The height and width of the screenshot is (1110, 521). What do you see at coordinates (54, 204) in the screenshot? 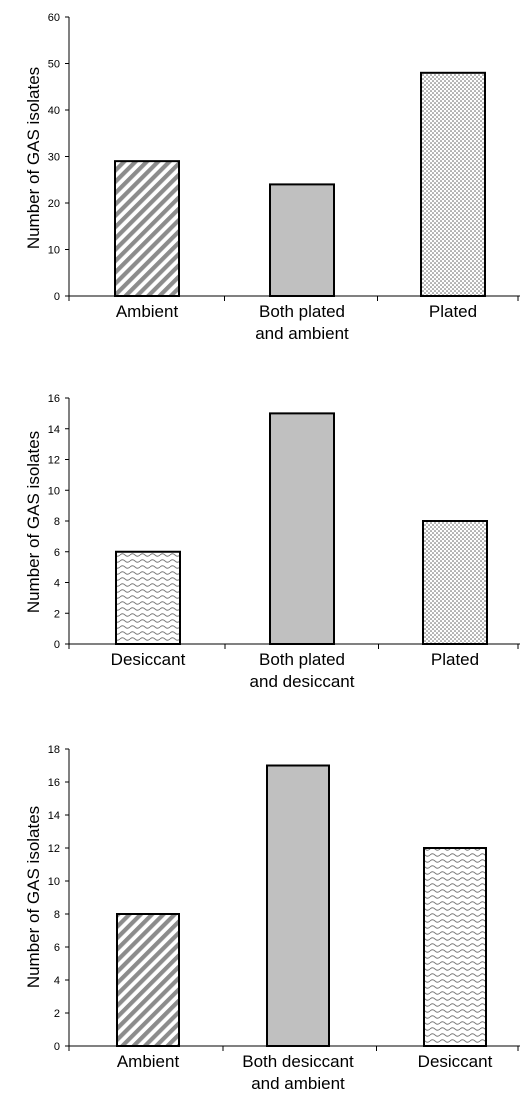
I see `y-tick-label: 20` at bounding box center [54, 204].